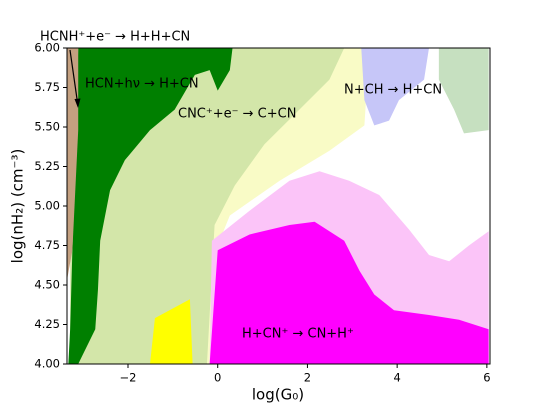 This screenshot has height=409, width=545. What do you see at coordinates (115, 37) in the screenshot?
I see `annotation: HCNH⁺+e⁻ → H+H+CN` at bounding box center [115, 37].